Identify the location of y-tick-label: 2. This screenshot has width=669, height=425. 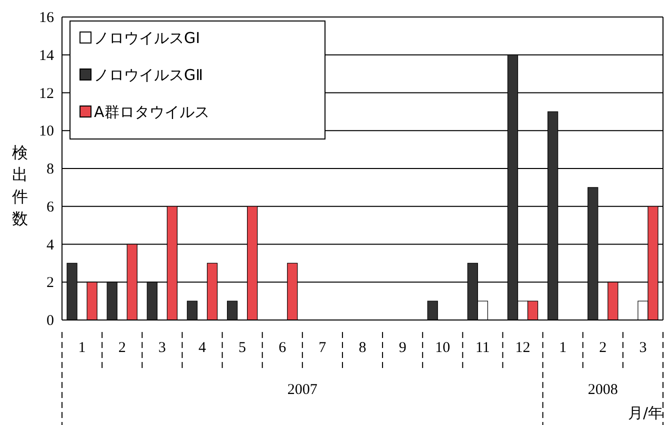
(50, 283).